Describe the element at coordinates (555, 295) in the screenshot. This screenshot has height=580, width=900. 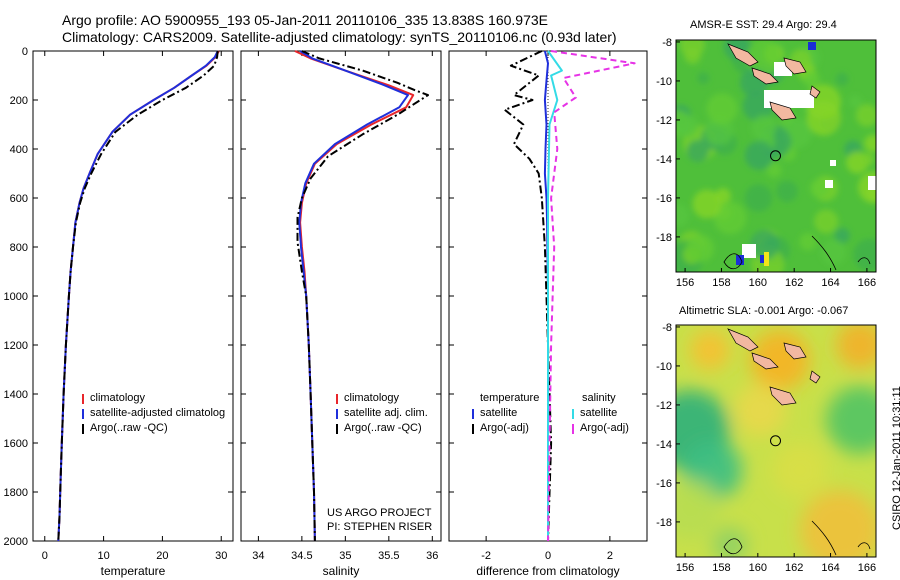
I see `series-line-satellite` at that location.